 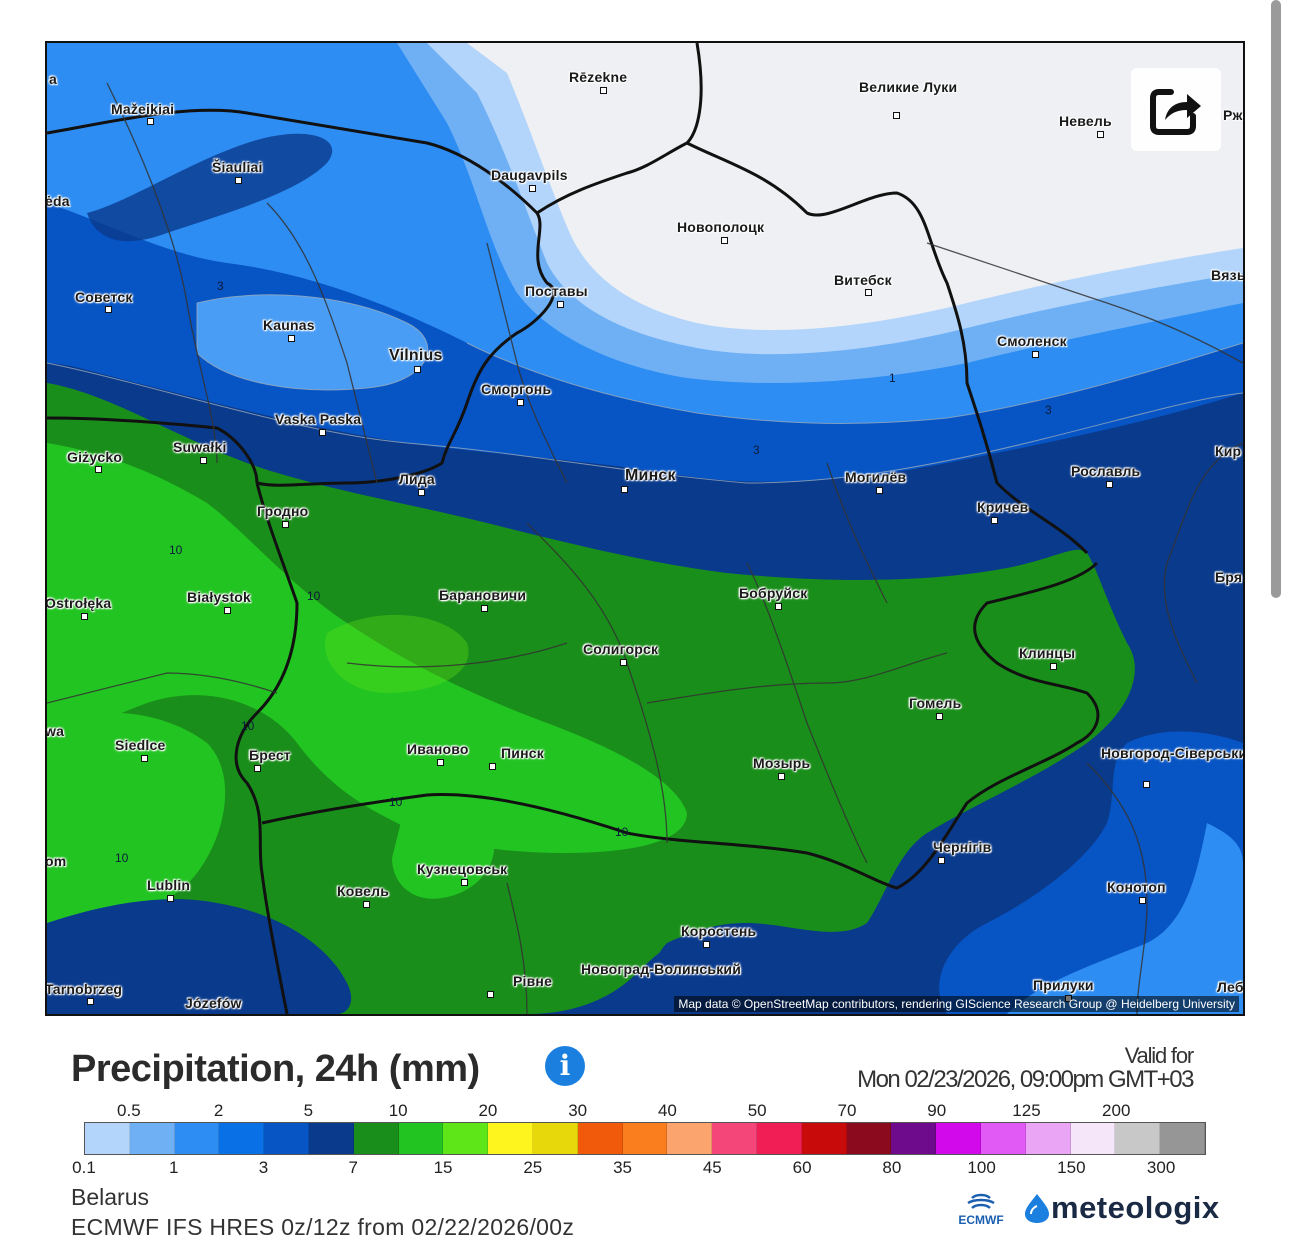 I want to click on share-button, so click(x=1176, y=109).